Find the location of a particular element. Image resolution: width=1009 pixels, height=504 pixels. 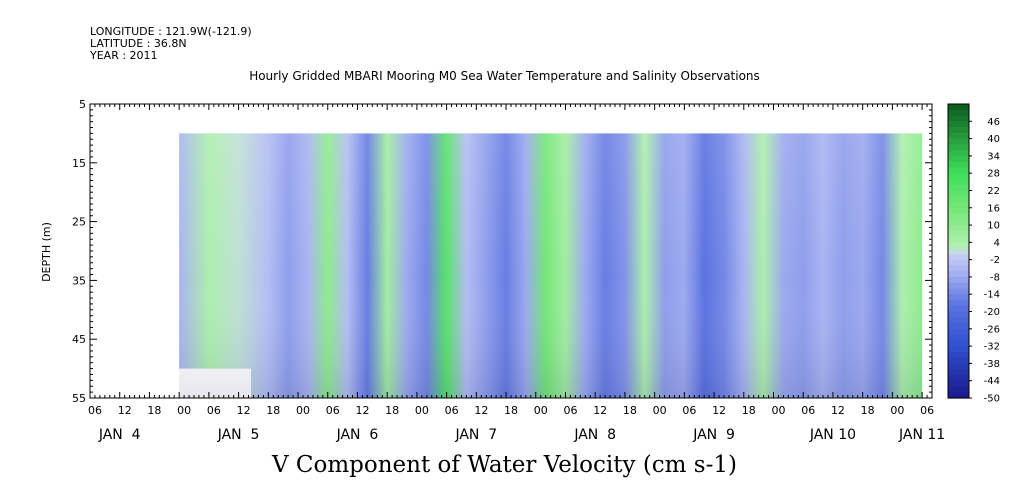

x-day-label: JAN 9 is located at coordinates (713, 435).